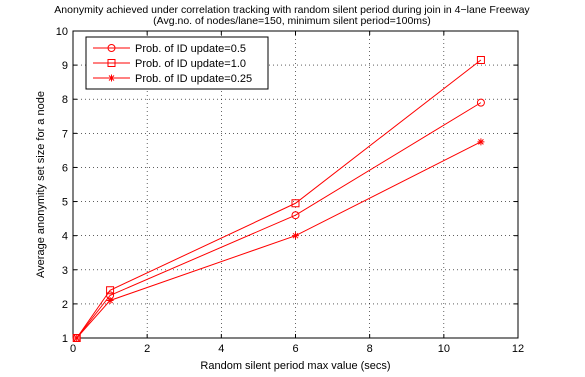 This screenshot has width=585, height=377. I want to click on x-tick-label: 2, so click(147, 349).